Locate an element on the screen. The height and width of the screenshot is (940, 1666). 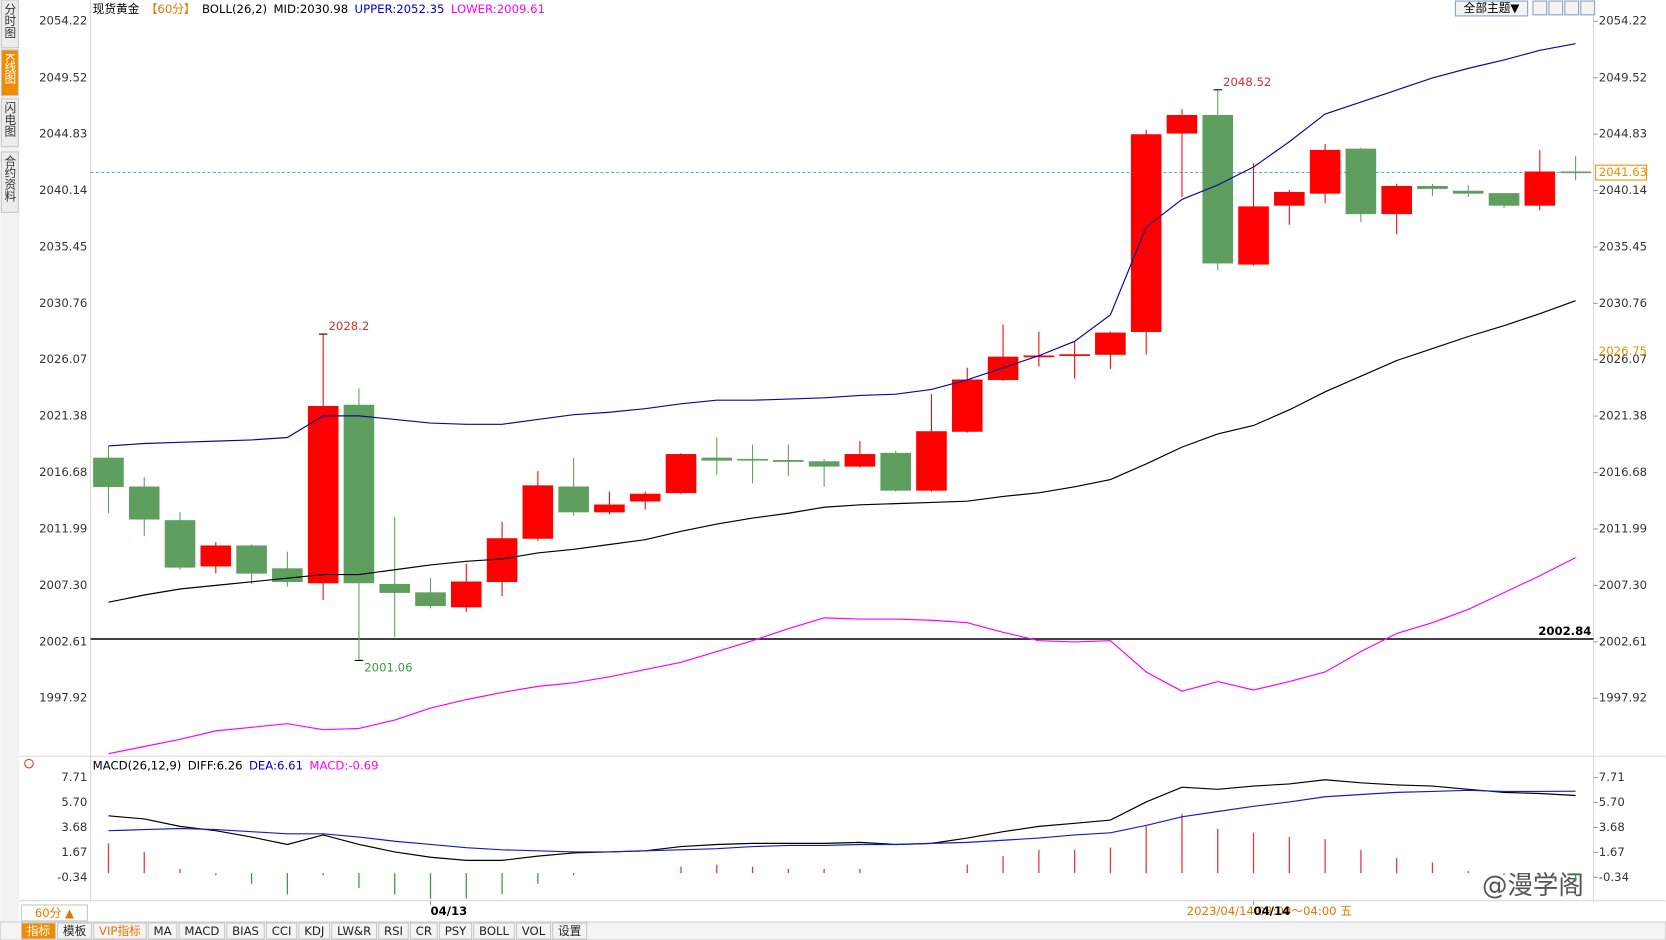
y-tick-label-right: 2026.07 is located at coordinates (1623, 359).